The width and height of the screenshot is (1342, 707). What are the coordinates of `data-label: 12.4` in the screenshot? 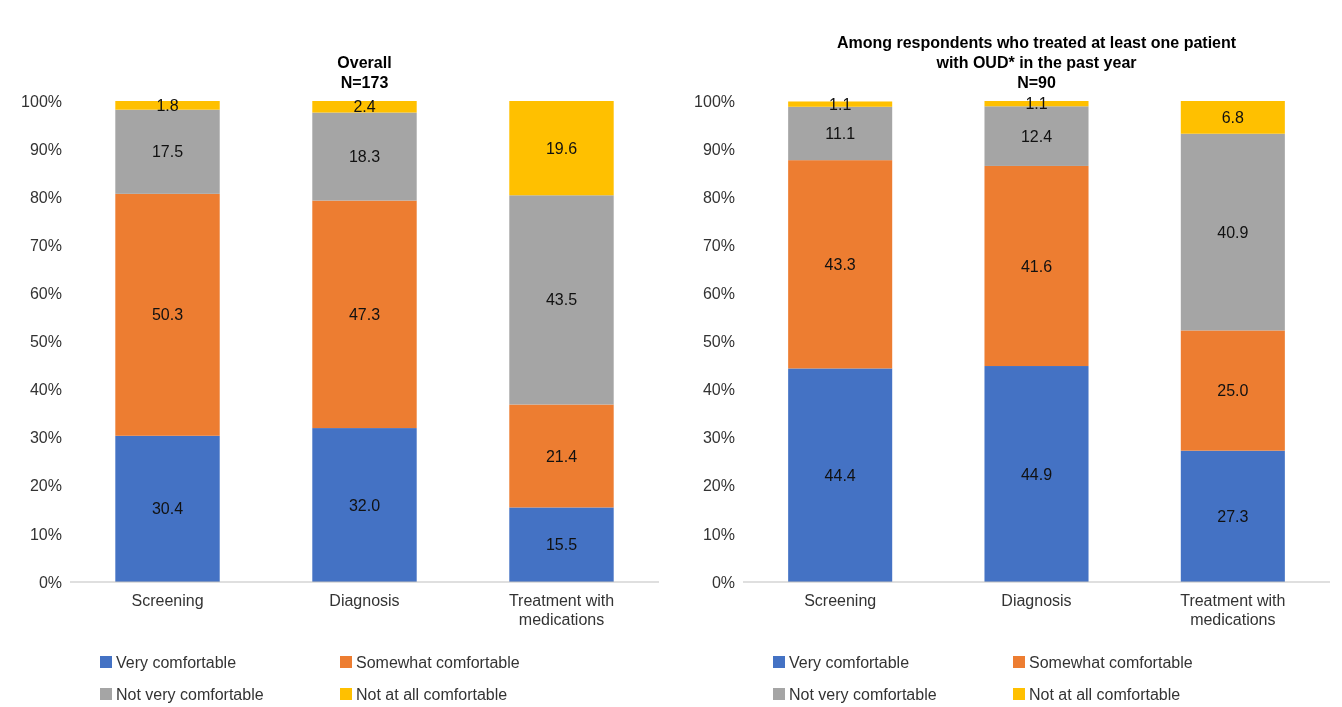 It's located at (1036, 136).